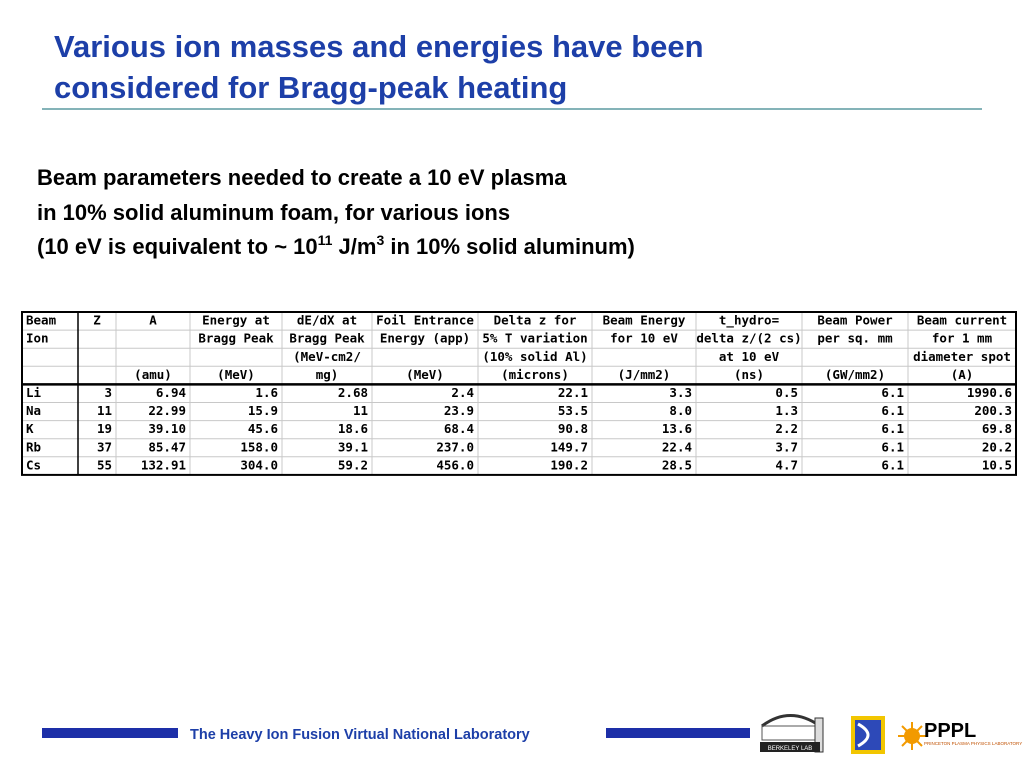 The height and width of the screenshot is (768, 1024). What do you see at coordinates (33, 464) in the screenshot?
I see `table-cell: Cs` at bounding box center [33, 464].